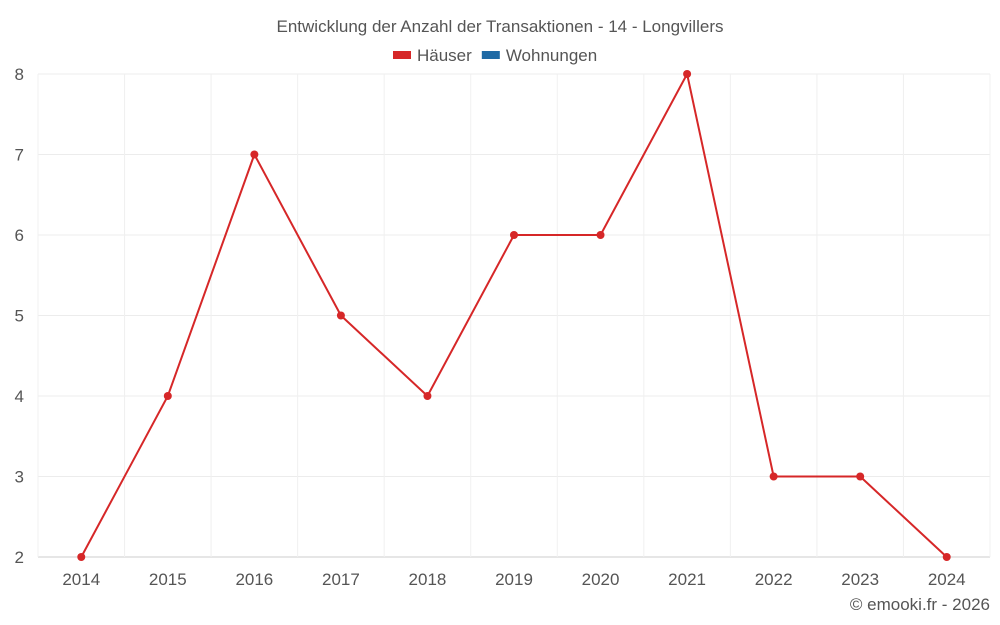  Describe the element at coordinates (514, 579) in the screenshot. I see `x-tick-label: 2019` at that location.